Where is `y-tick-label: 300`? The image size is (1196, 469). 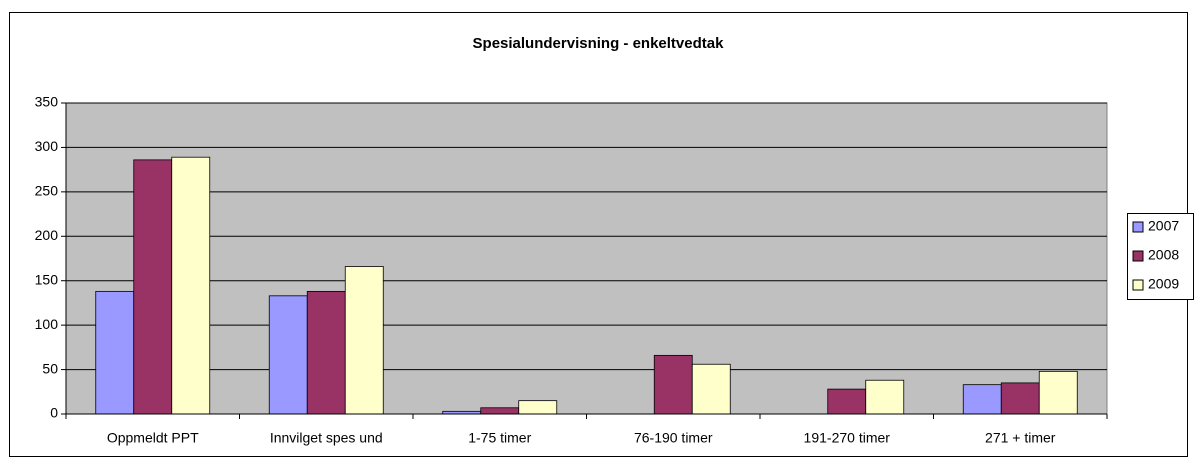 y-tick-label: 300 is located at coordinates (47, 146).